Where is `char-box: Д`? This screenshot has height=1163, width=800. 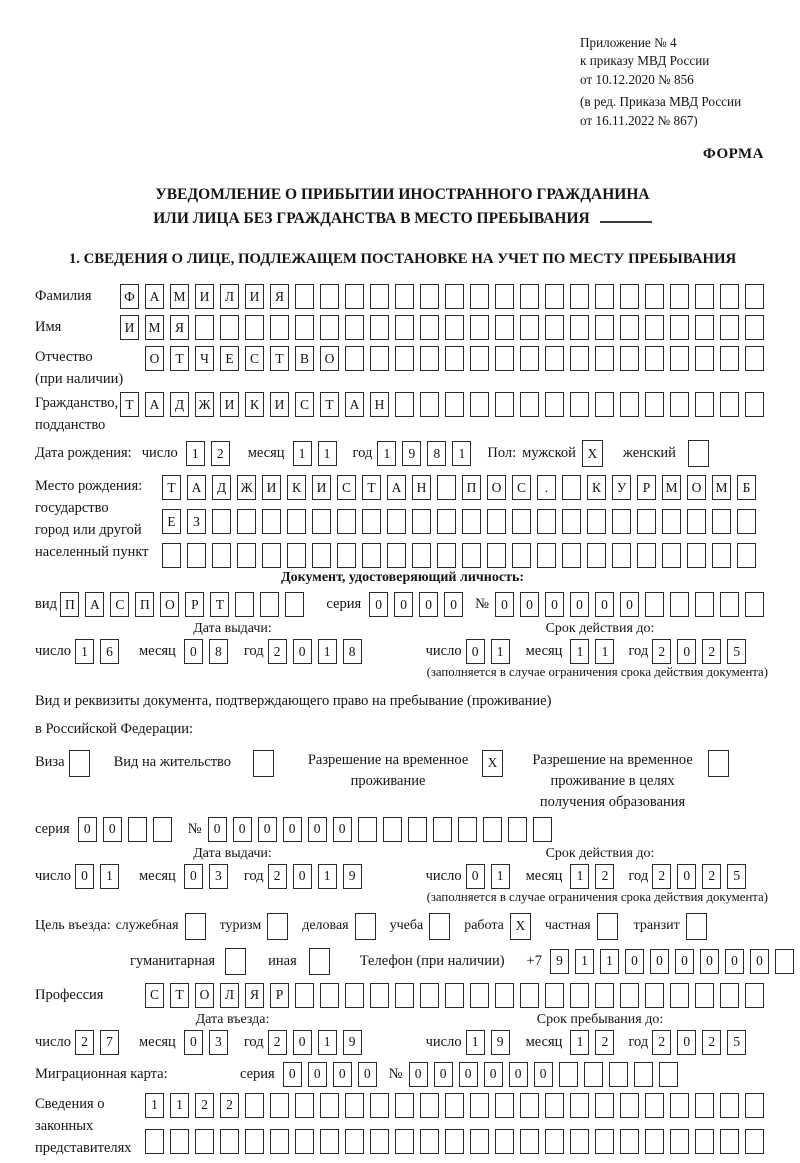 char-box: Д is located at coordinates (221, 488).